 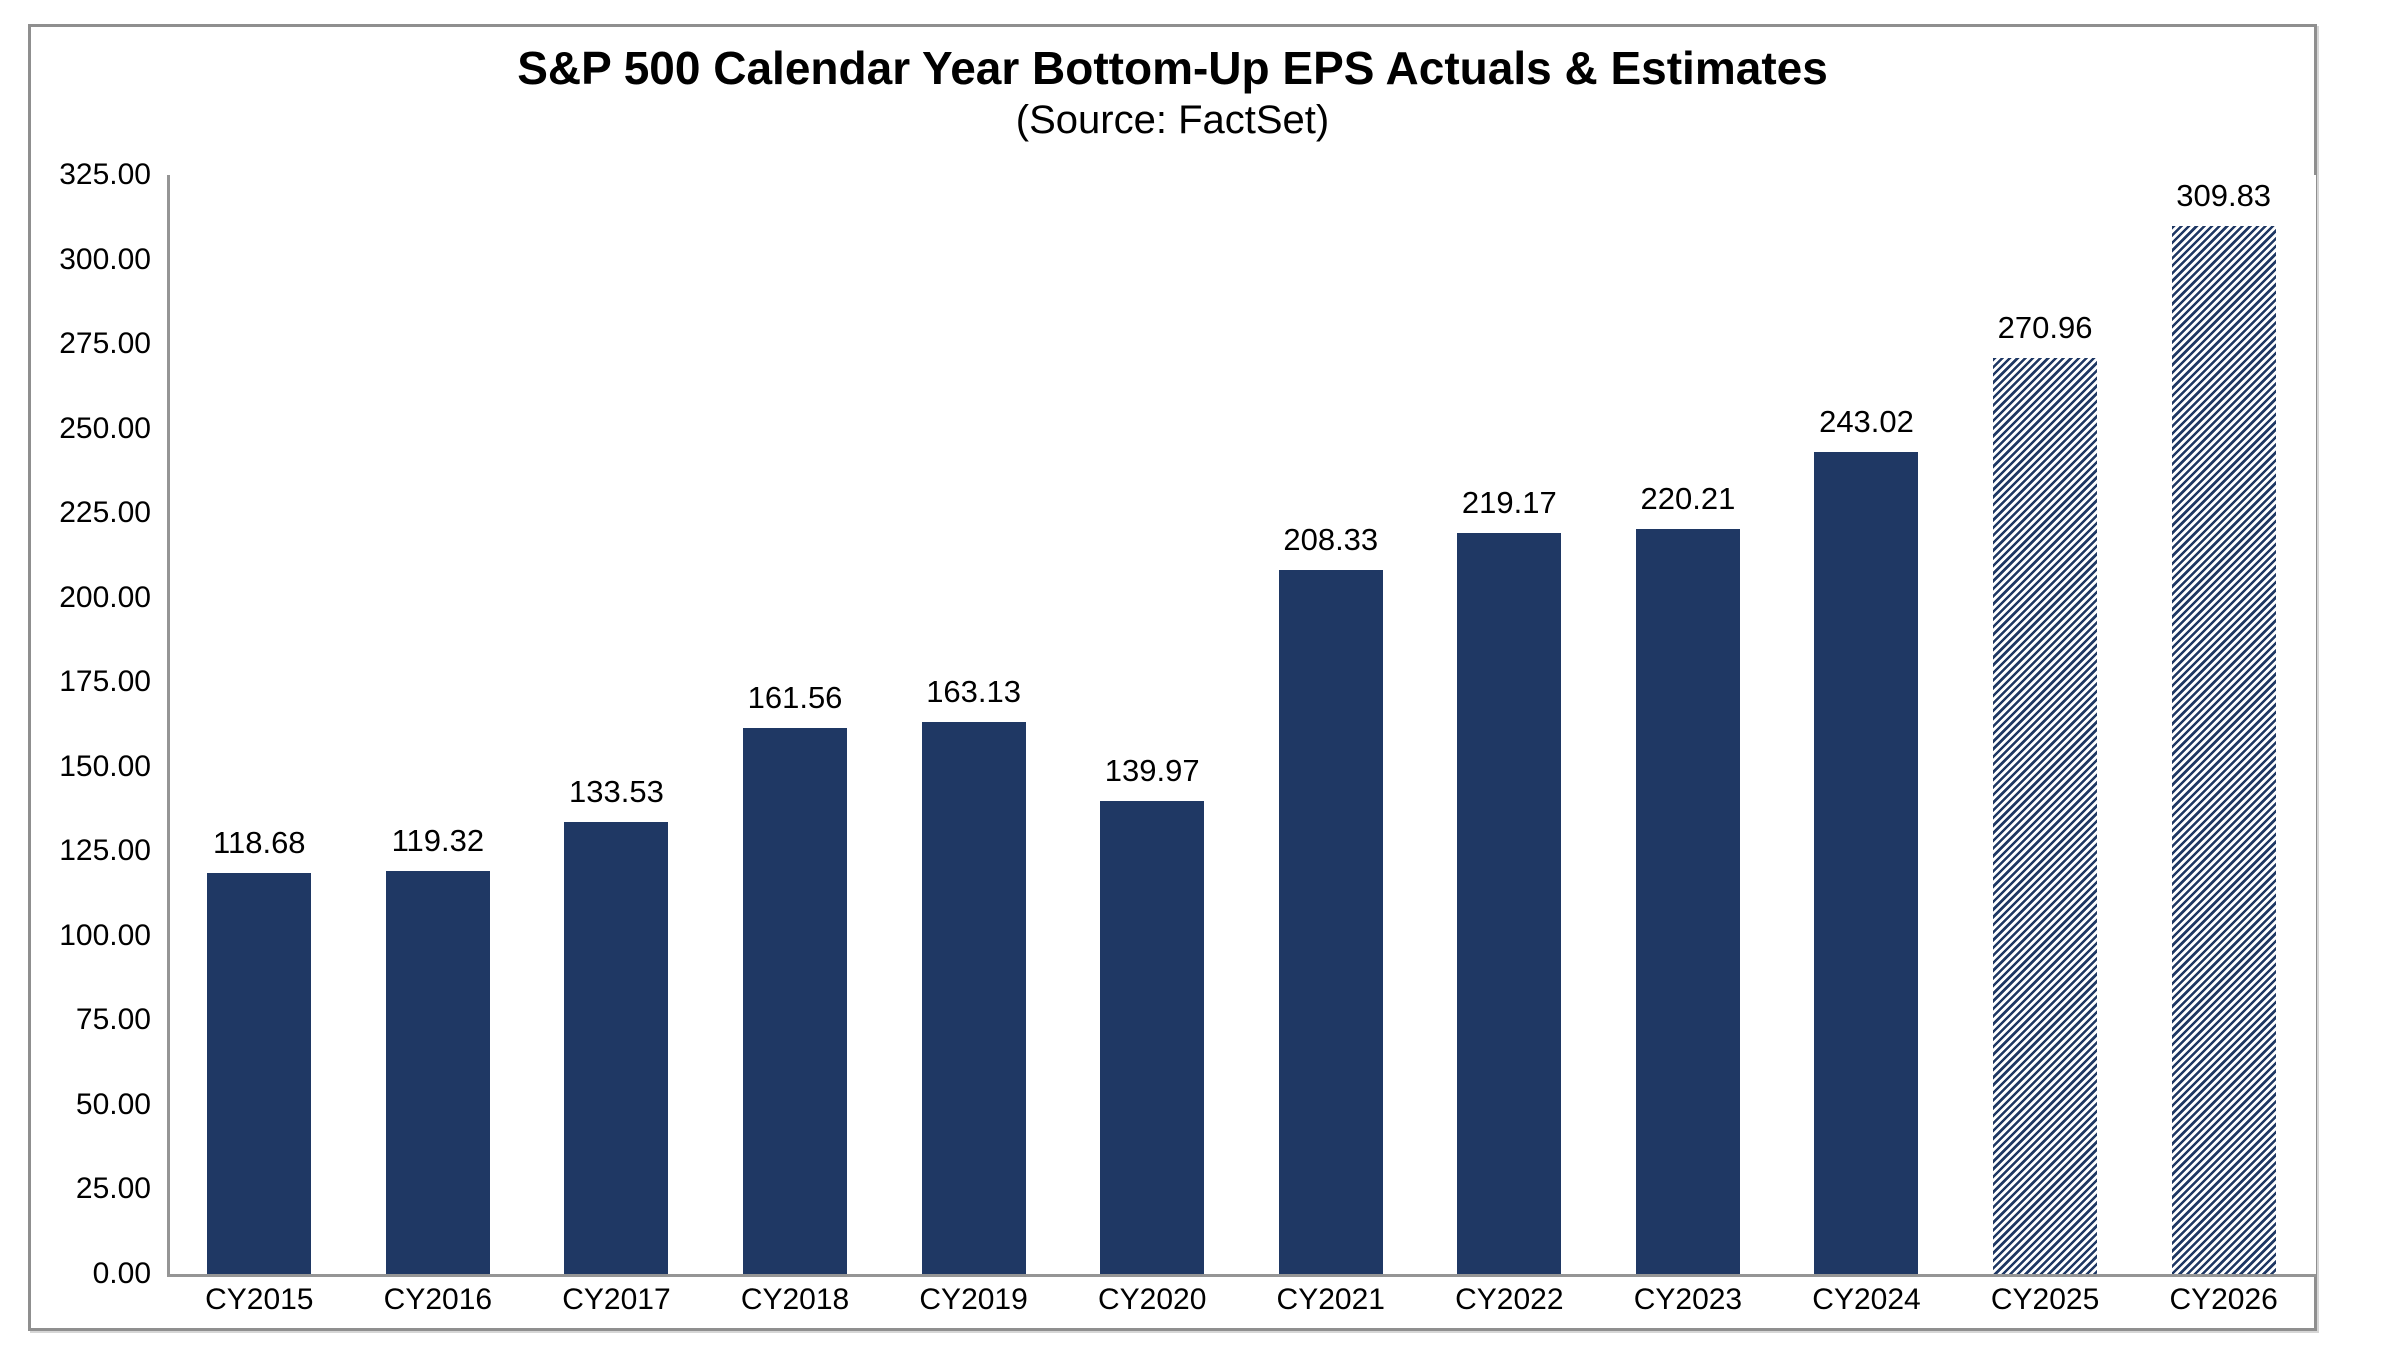 I want to click on y-tick-label: 300.00, so click(x=105, y=259).